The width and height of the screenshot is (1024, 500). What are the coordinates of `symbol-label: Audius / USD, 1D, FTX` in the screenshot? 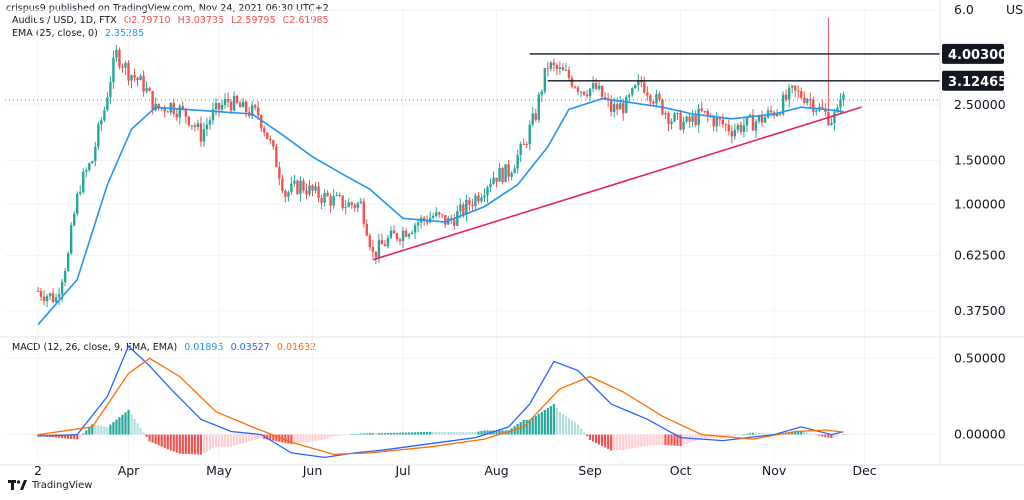 It's located at (64, 20).